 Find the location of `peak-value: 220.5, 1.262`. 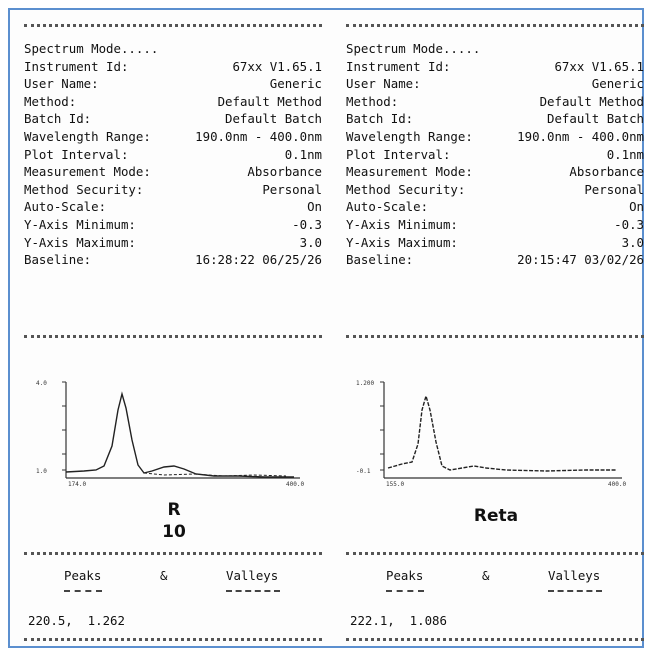

peak-value: 220.5, 1.262 is located at coordinates (76, 620).